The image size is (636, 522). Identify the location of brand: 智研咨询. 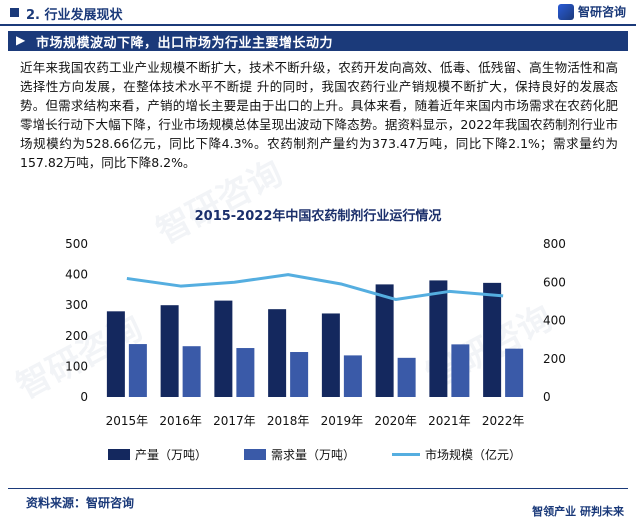
(591, 11).